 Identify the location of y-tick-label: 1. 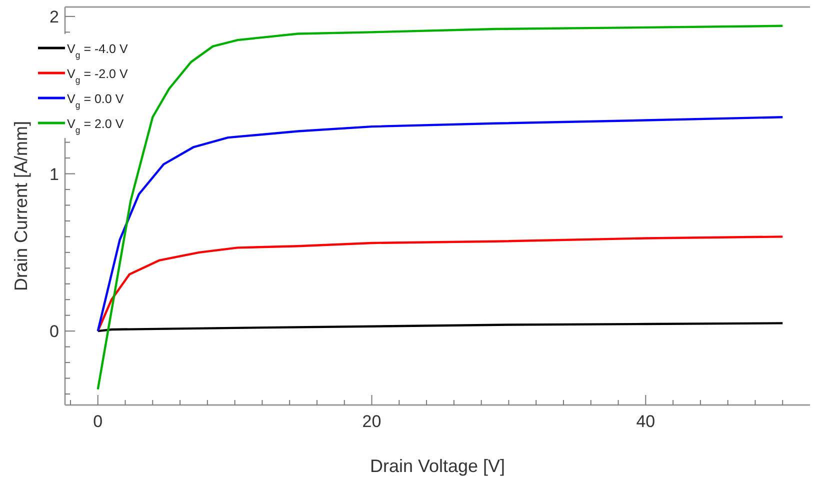
(54, 174).